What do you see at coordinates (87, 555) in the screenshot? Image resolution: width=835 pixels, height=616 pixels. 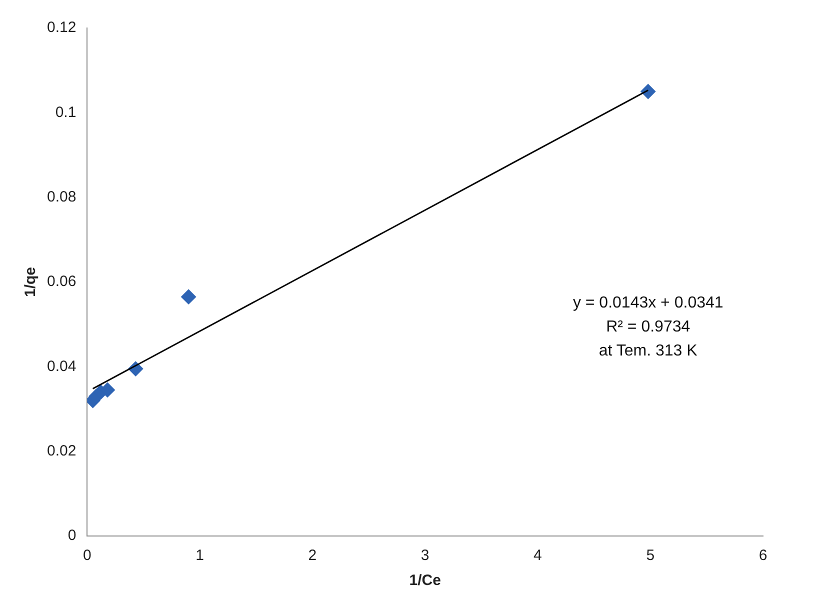 I see `x-tick-label: 0` at bounding box center [87, 555].